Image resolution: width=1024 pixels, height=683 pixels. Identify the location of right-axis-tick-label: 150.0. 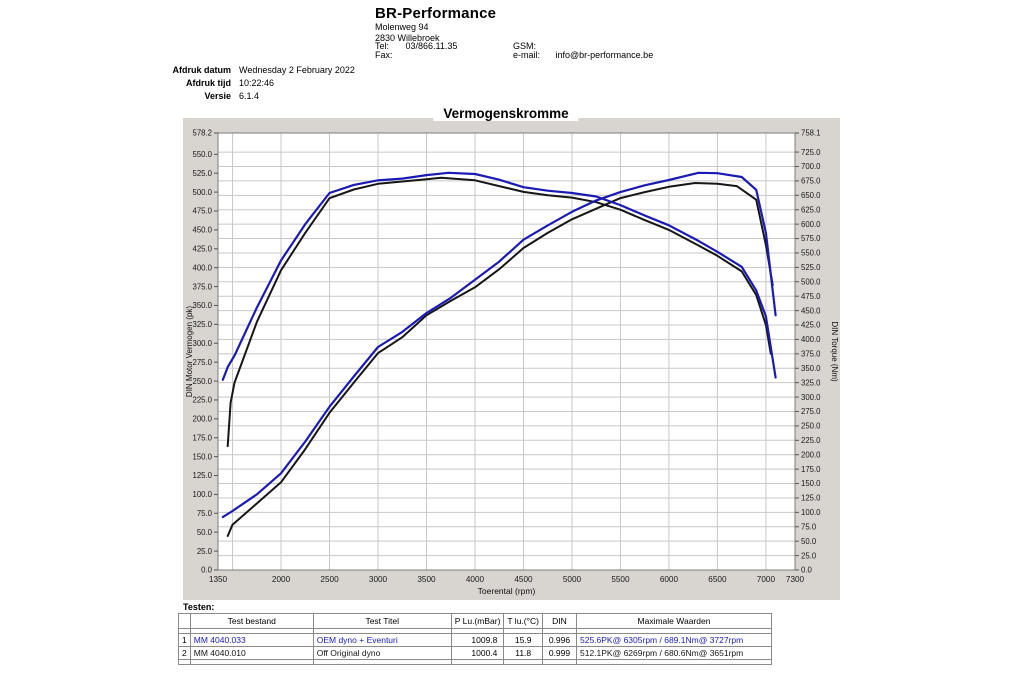
(811, 483).